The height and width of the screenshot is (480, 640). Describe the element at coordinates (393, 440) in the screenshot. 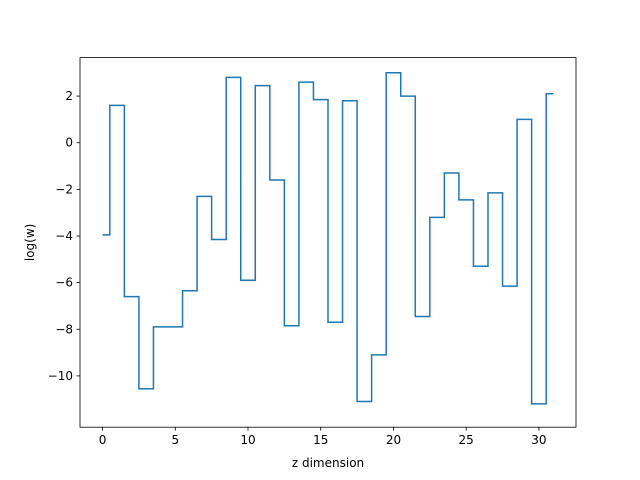

I see `x-tick-label: 20` at that location.